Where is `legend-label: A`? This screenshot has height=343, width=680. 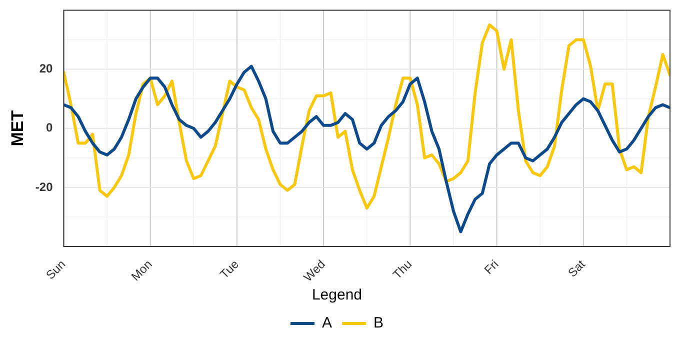
legend-label: A is located at coordinates (327, 323).